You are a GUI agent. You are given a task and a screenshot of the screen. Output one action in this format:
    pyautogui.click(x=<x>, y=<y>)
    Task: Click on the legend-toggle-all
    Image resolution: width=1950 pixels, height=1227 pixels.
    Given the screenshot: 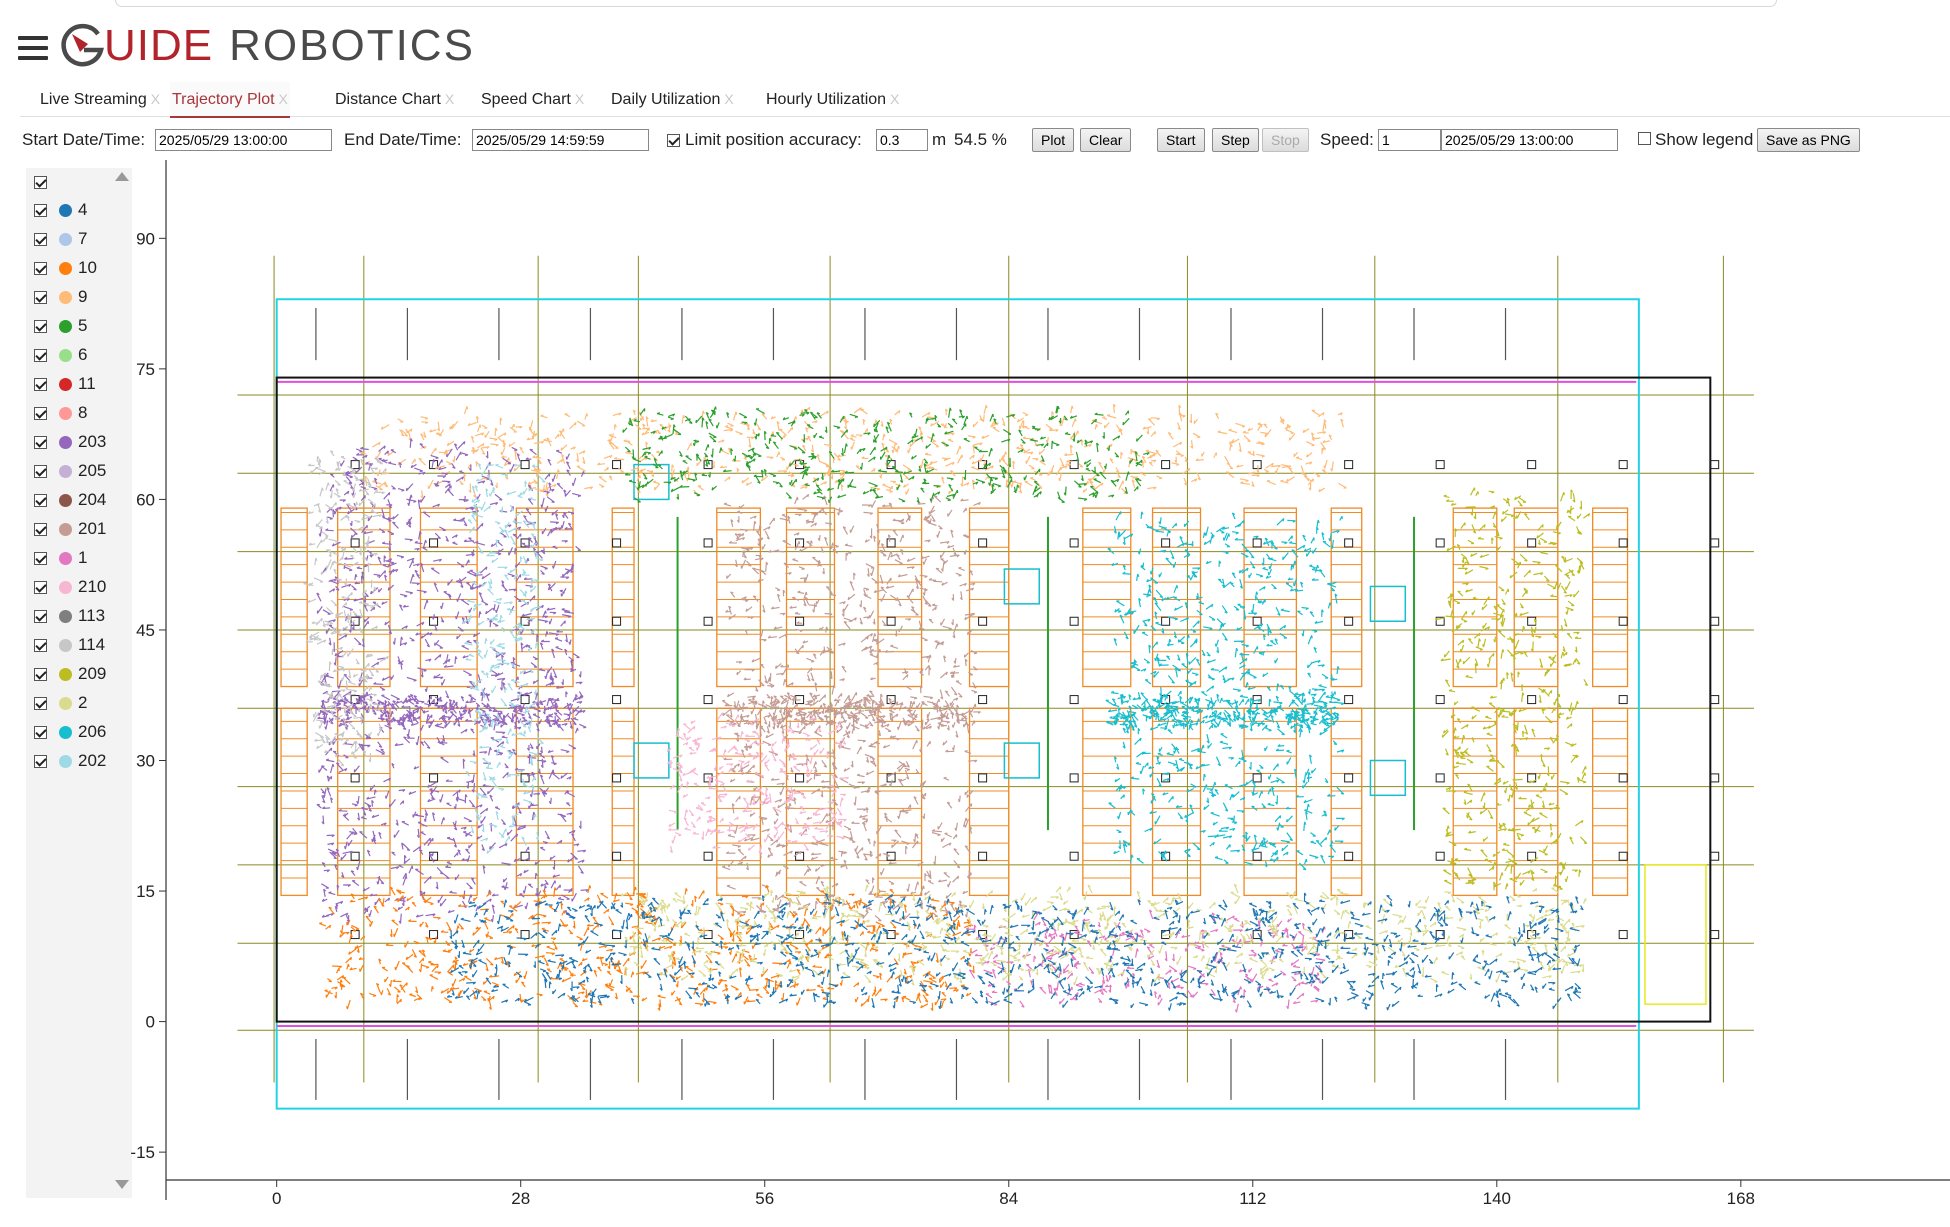 What is the action you would take?
    pyautogui.click(x=46, y=182)
    